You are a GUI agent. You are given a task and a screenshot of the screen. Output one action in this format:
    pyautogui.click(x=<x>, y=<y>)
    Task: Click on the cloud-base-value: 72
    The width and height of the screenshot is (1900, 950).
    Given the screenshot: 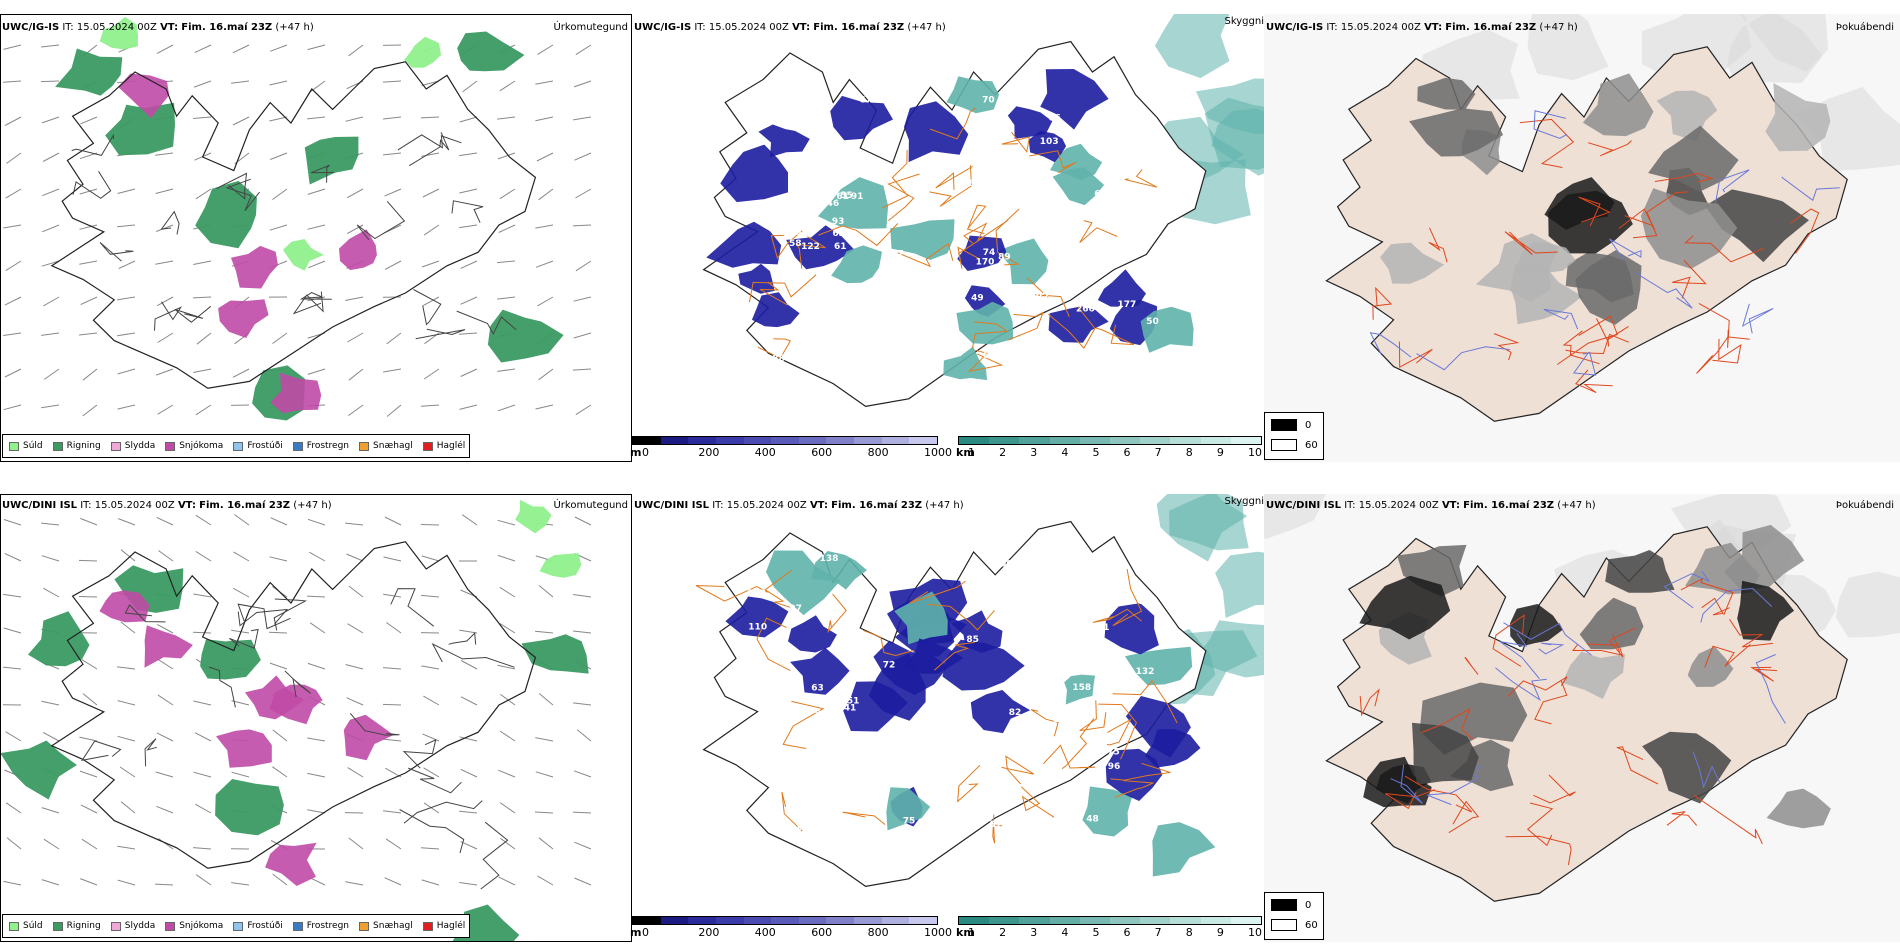 What is the action you would take?
    pyautogui.click(x=889, y=666)
    